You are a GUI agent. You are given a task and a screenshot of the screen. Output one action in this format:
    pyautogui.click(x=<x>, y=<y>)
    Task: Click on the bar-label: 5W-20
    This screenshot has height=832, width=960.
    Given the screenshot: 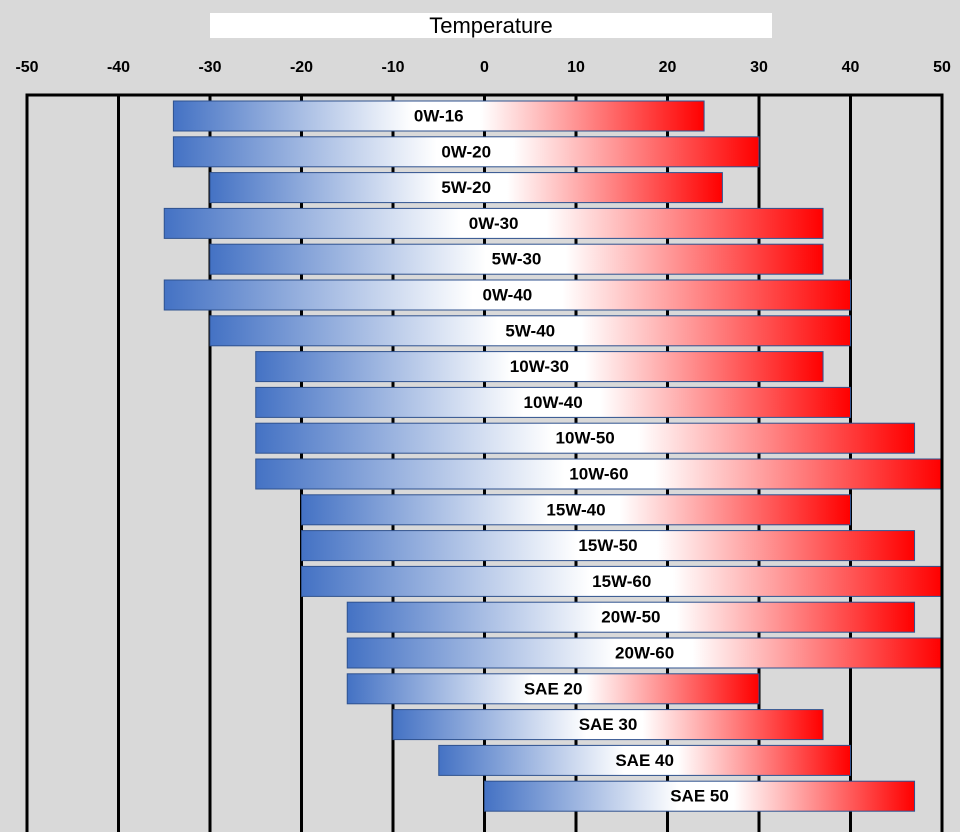 What is the action you would take?
    pyautogui.click(x=466, y=187)
    